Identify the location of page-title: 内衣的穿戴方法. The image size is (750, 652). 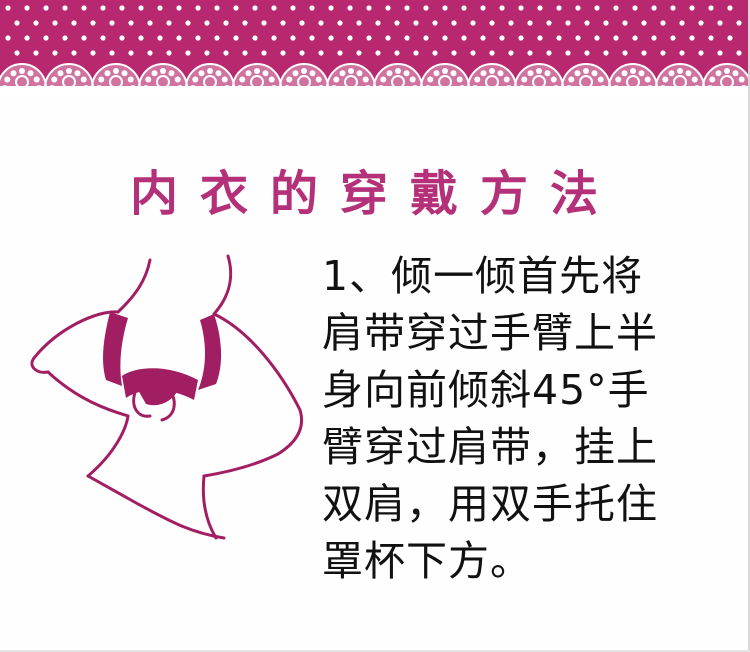
(374, 194).